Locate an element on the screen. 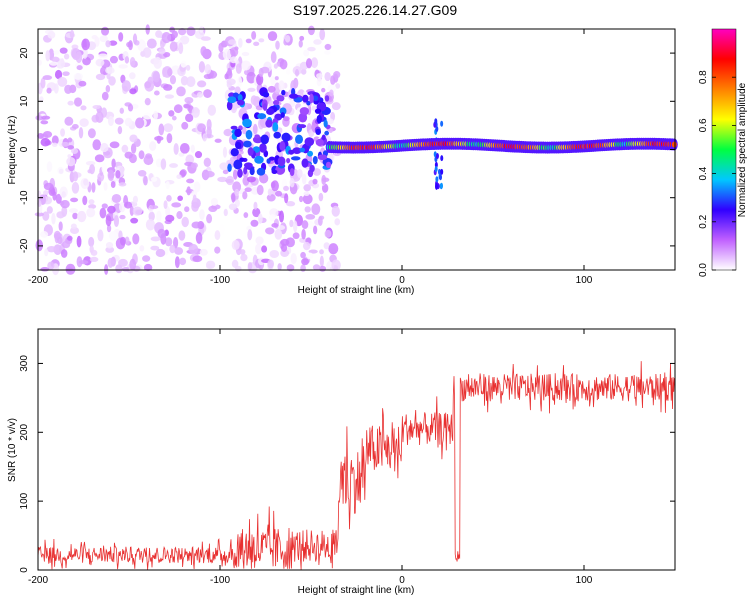  colorbar-tick-label: 0.8 is located at coordinates (703, 77).